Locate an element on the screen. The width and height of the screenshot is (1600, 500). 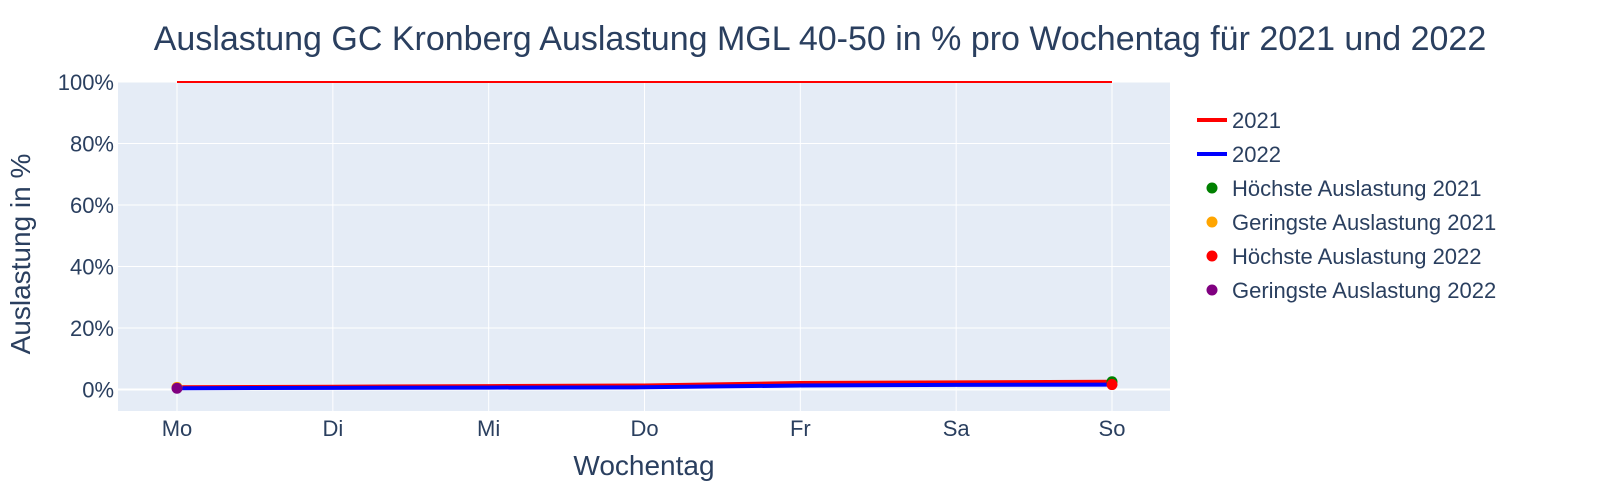
y-tick-label: 60% is located at coordinates (92, 205).